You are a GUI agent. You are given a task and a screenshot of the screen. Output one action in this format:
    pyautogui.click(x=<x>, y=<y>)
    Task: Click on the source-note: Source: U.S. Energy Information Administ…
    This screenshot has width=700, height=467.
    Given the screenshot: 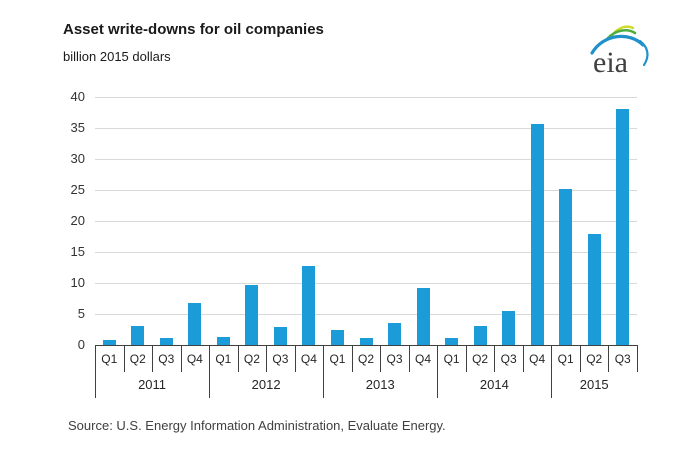 What is the action you would take?
    pyautogui.click(x=257, y=425)
    